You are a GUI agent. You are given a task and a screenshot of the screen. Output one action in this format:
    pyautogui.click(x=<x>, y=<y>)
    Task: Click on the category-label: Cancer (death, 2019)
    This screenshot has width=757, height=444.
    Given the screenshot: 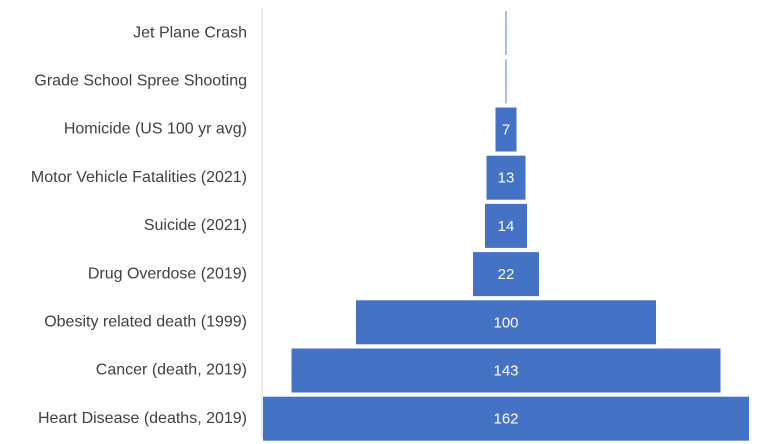 What is the action you would take?
    pyautogui.click(x=171, y=370)
    